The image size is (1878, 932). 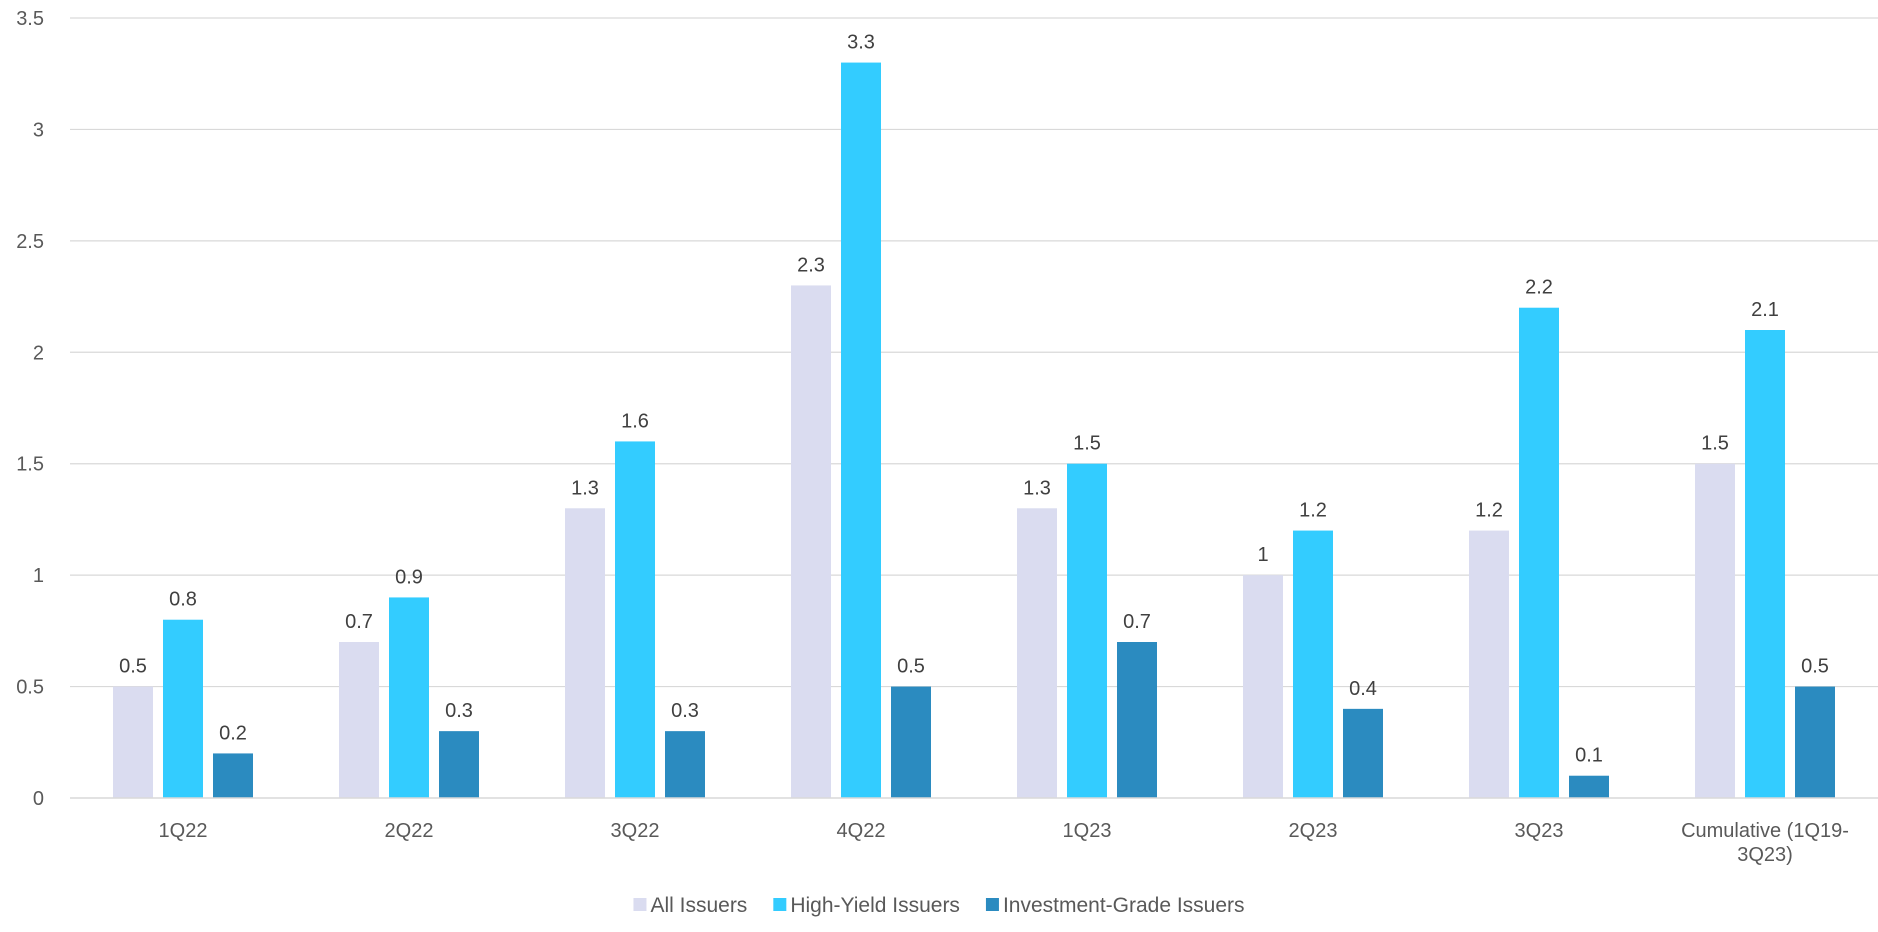 I want to click on y-tick-label: 1, so click(x=38, y=576).